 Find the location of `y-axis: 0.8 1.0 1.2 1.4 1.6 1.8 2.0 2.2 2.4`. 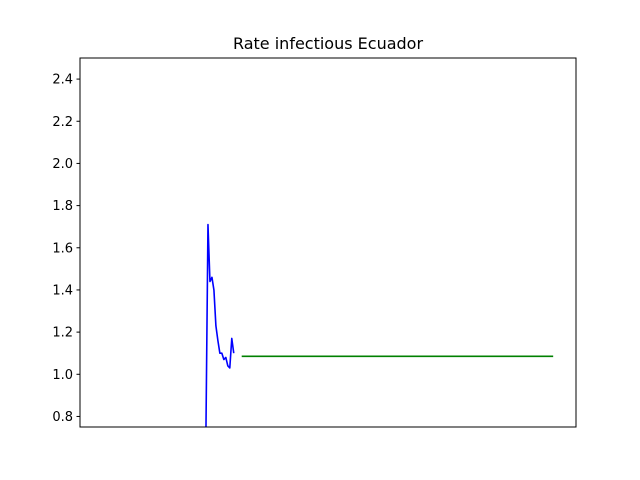

y-axis: 0.8 1.0 1.2 1.4 1.6 1.8 2.0 2.2 2.4 is located at coordinates (66, 249).